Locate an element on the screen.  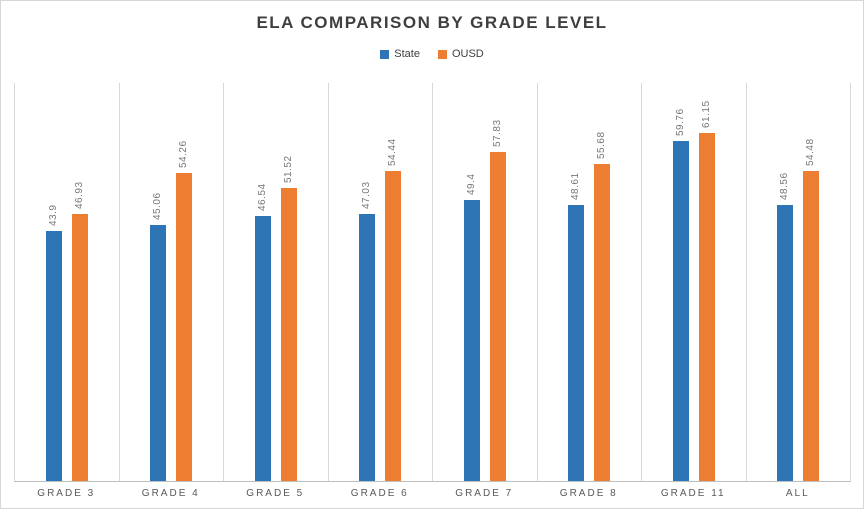
category-band-all: 48.56 54.48 is located at coordinates (798, 282).